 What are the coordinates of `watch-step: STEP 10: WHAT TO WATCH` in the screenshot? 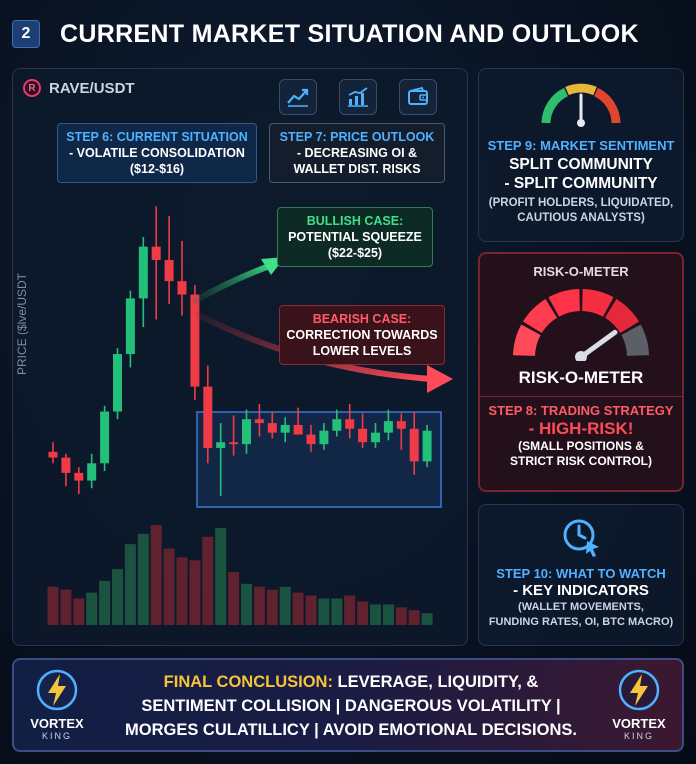 It's located at (581, 573).